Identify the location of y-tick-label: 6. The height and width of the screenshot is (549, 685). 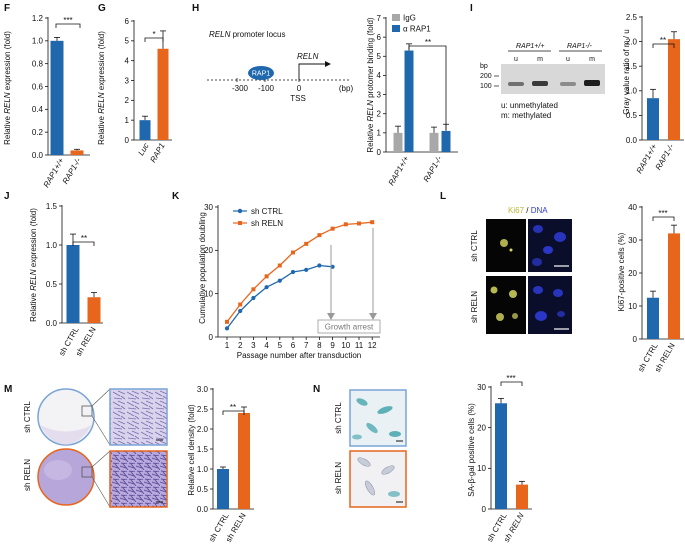
(379, 37).